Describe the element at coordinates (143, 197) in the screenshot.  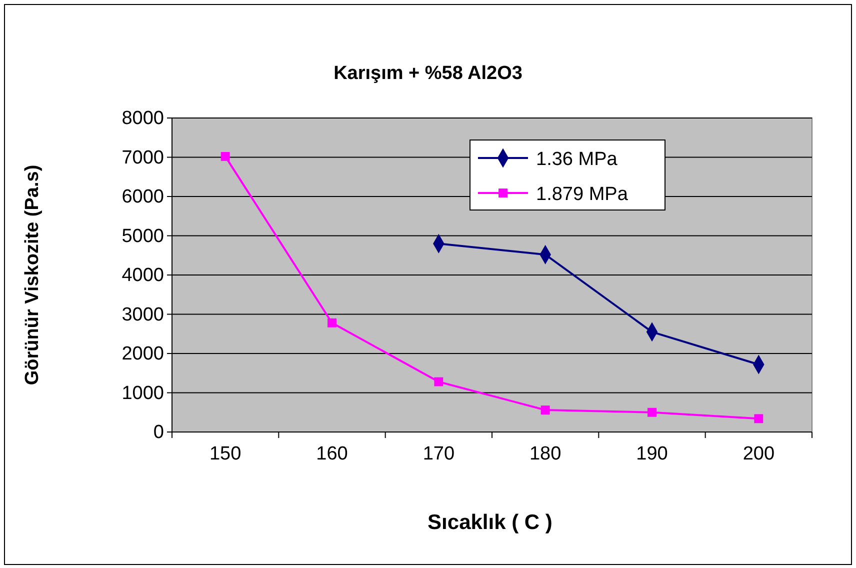
I see `y-tick-label: 6000` at that location.